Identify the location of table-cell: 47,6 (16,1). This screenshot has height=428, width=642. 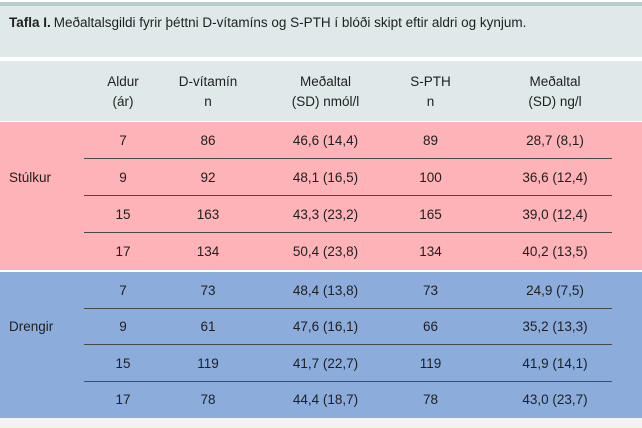
(325, 327).